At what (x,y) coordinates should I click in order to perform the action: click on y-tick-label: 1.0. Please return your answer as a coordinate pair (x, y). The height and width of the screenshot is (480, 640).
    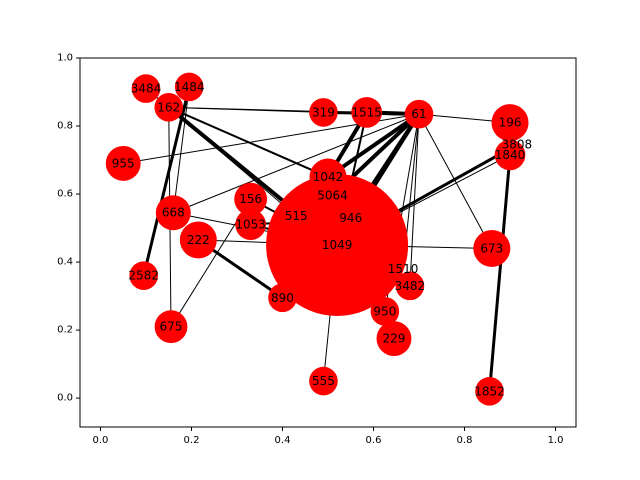
    Looking at the image, I should click on (65, 58).